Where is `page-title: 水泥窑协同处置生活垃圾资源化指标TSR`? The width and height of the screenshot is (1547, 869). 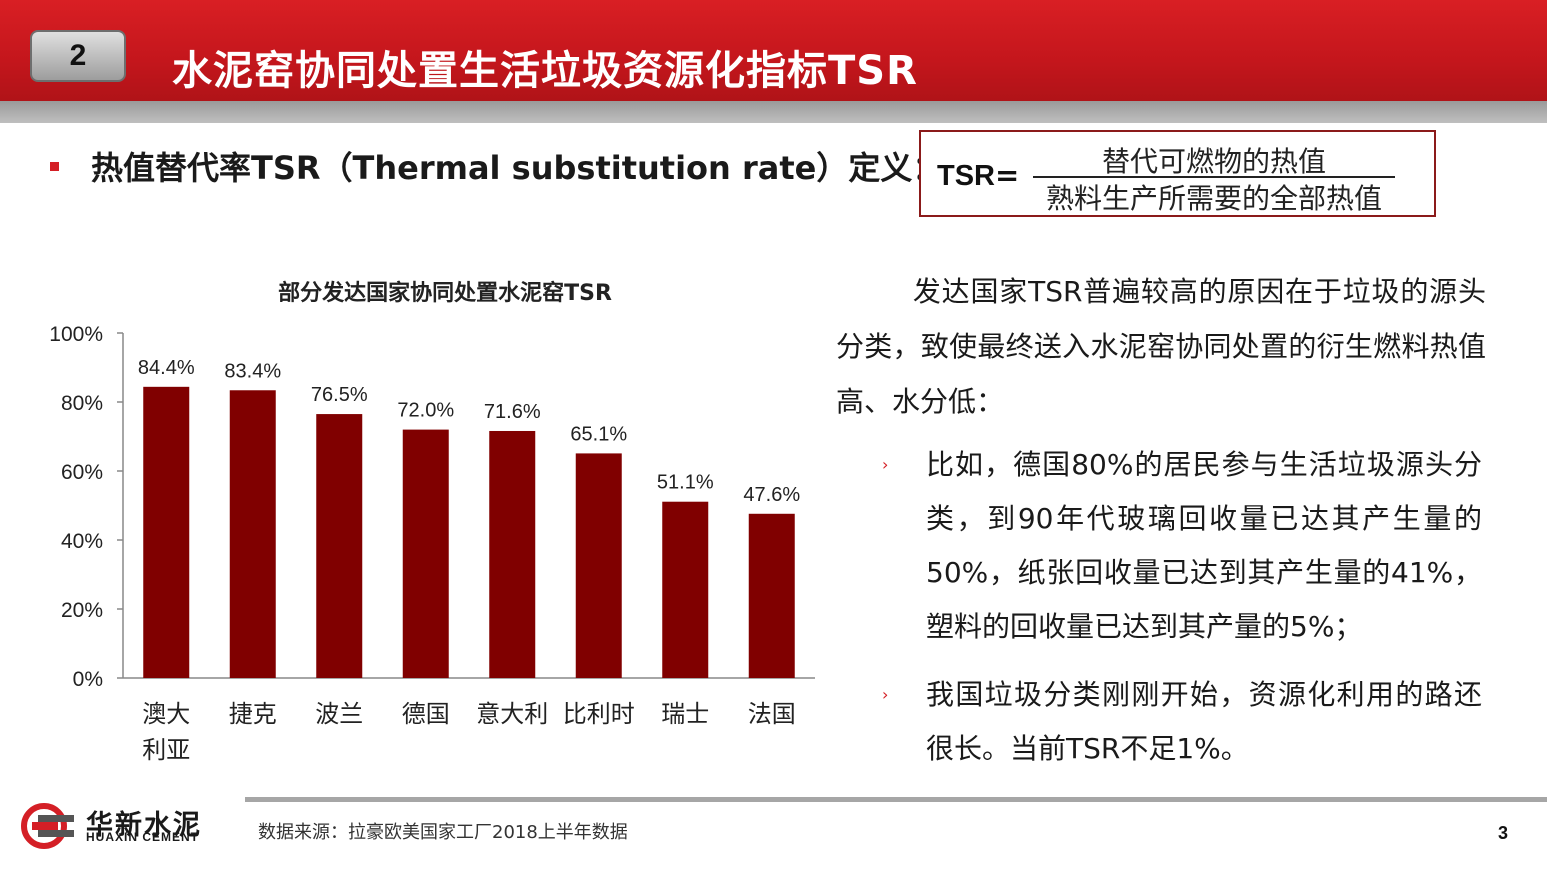 page-title: 水泥窑协同处置生活垃圾资源化指标TSR is located at coordinates (545, 71).